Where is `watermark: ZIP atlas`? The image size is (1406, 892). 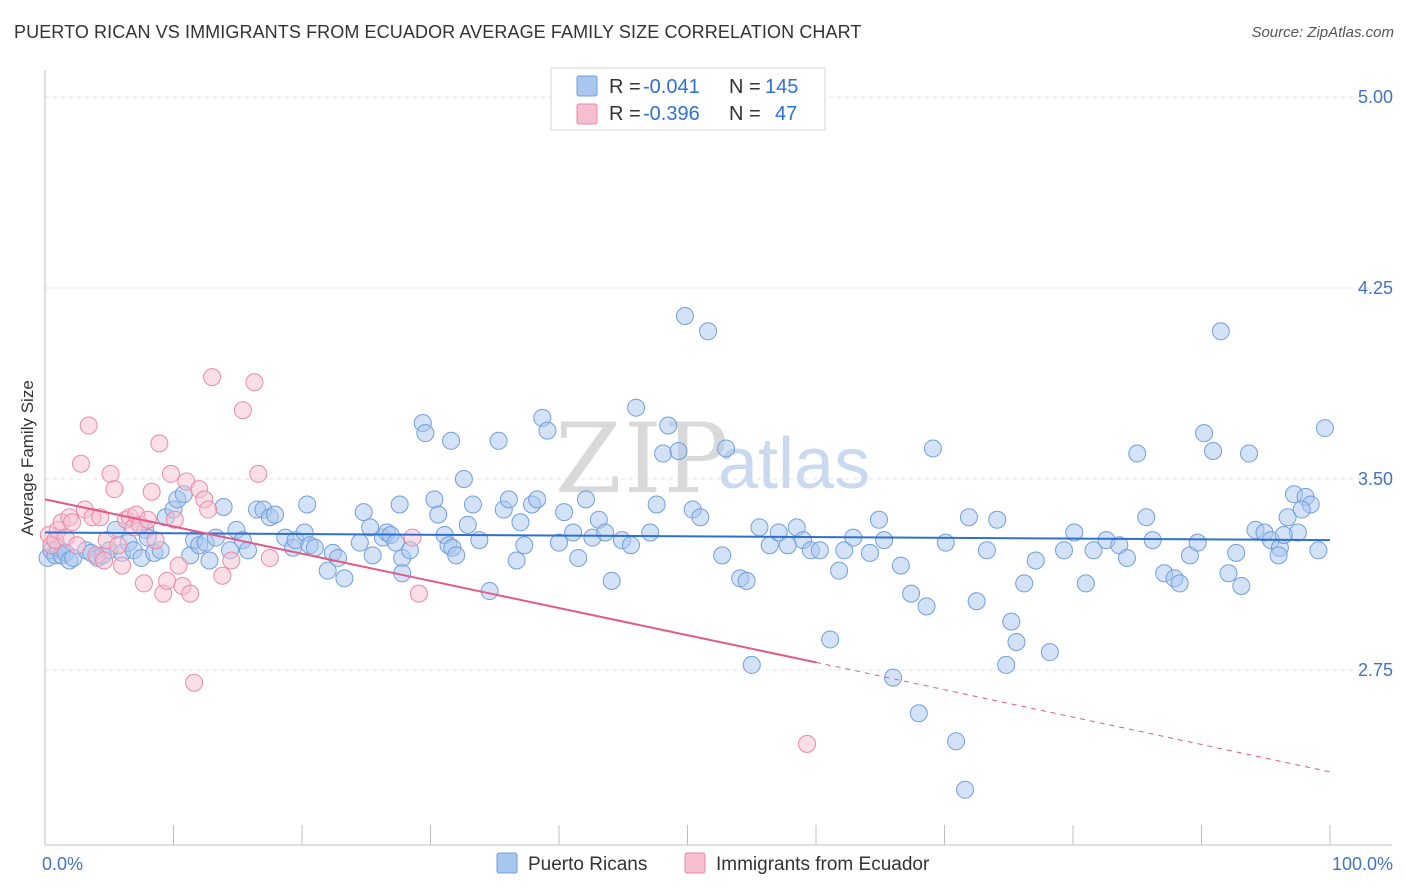
watermark: ZIP atlas is located at coordinates (712, 459).